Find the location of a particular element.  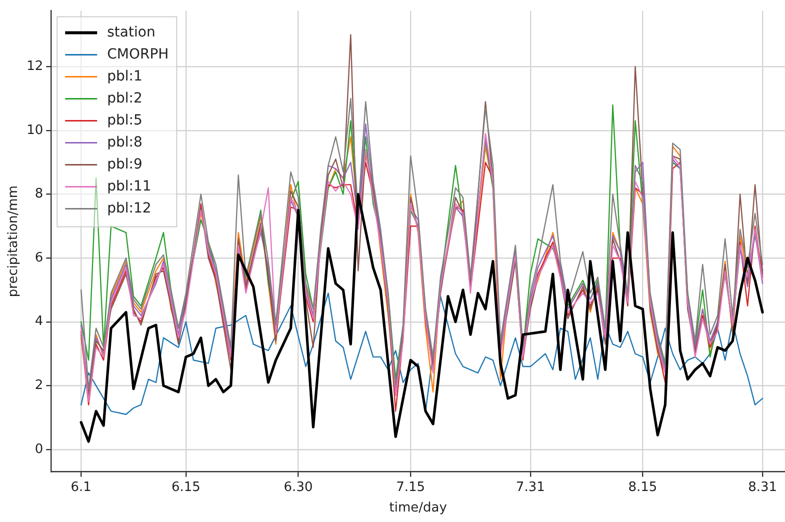

y-tick-label: 6 is located at coordinates (39, 258).